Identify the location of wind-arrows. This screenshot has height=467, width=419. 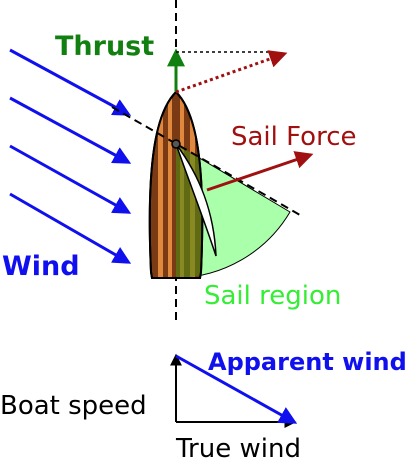
(70, 156).